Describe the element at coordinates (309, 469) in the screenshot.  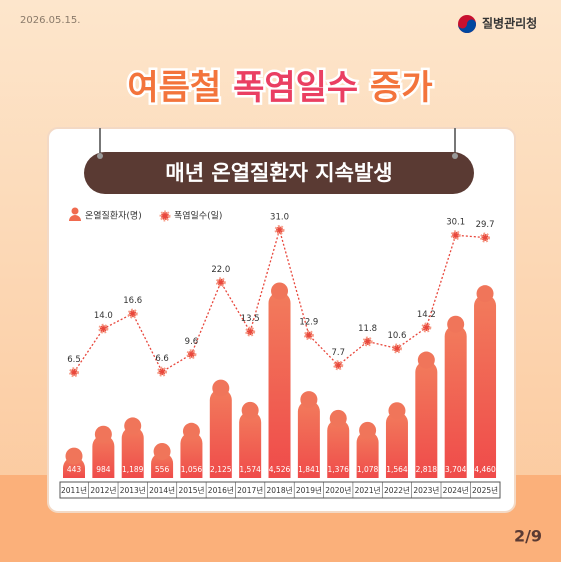
I see `bar-value-label: 1,841` at that location.